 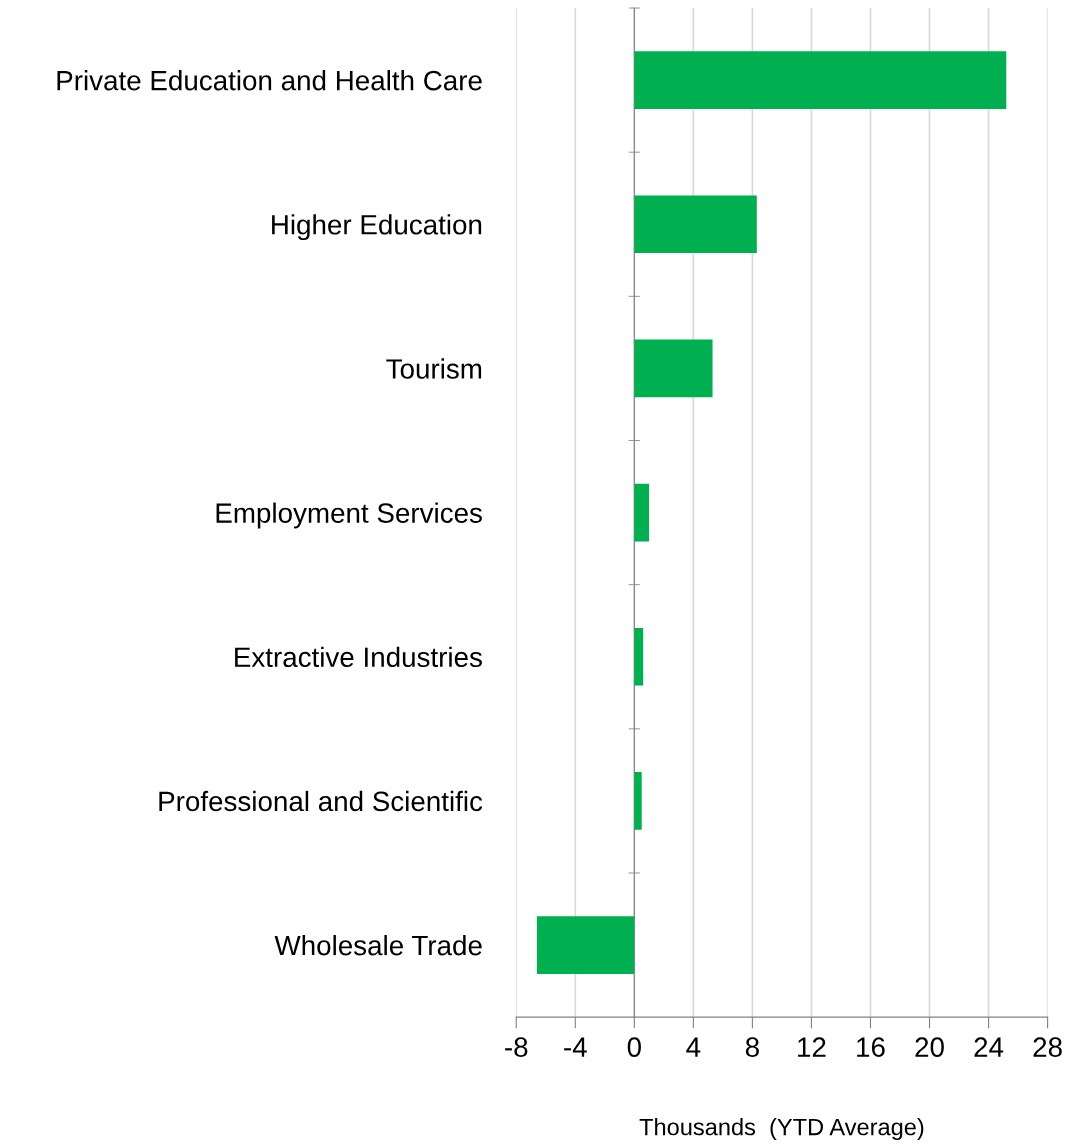 I want to click on x-tick-label: -8, so click(x=516, y=1047).